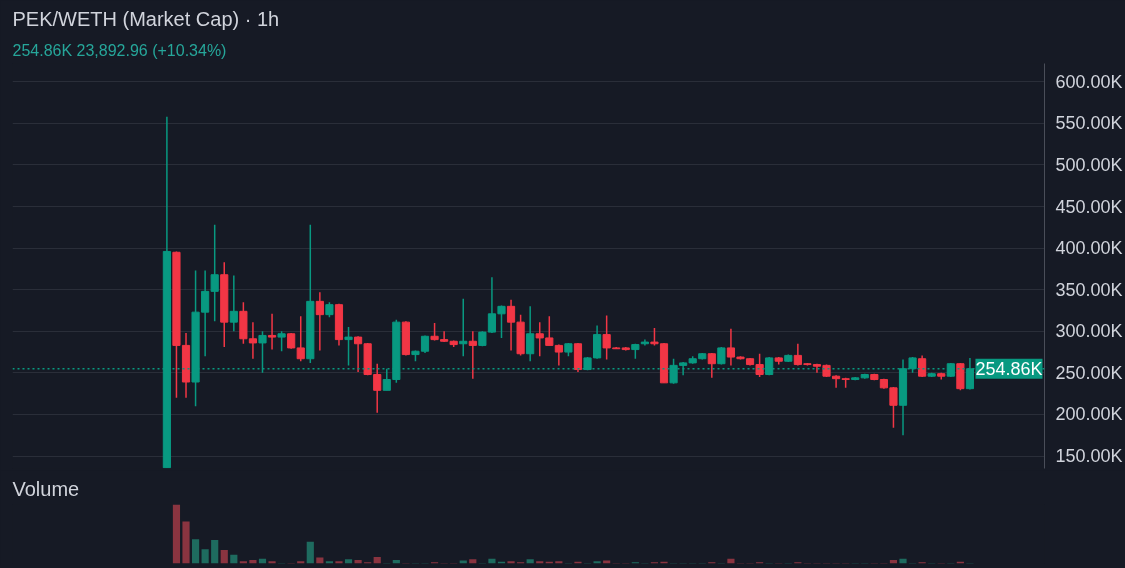 The width and height of the screenshot is (1125, 568). I want to click on y-tick-label: 150.00K, so click(1089, 456).